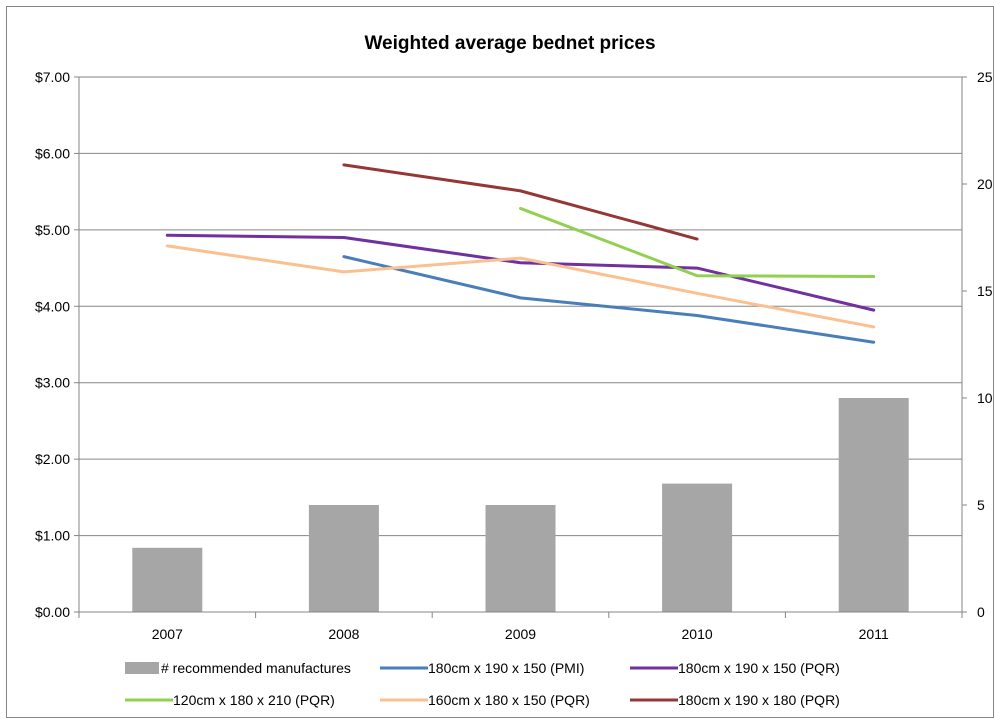 The image size is (995, 719). What do you see at coordinates (985, 77) in the screenshot?
I see `right-axis-tick-label: 25` at bounding box center [985, 77].